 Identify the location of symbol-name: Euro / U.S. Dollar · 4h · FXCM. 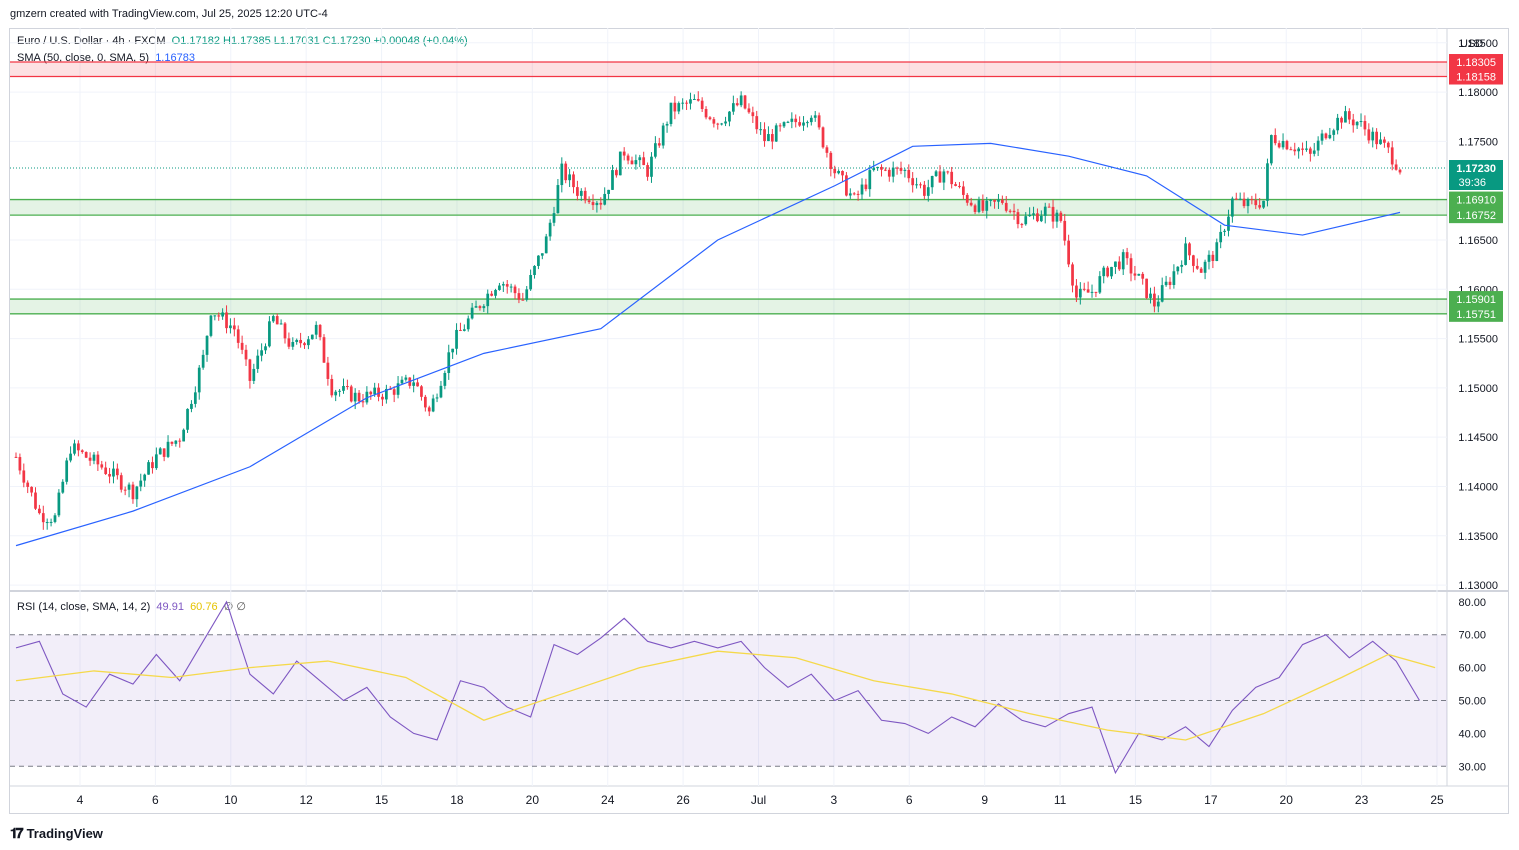
(91, 41).